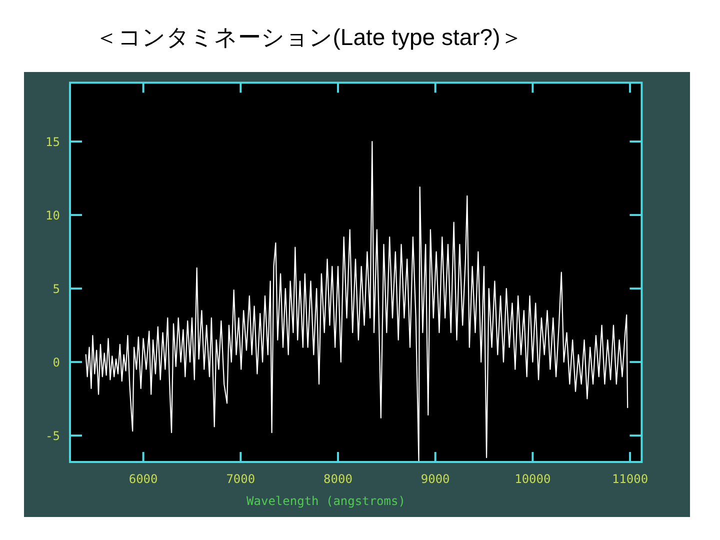 The width and height of the screenshot is (720, 540). What do you see at coordinates (56, 363) in the screenshot?
I see `y-tick-label: 0` at bounding box center [56, 363].